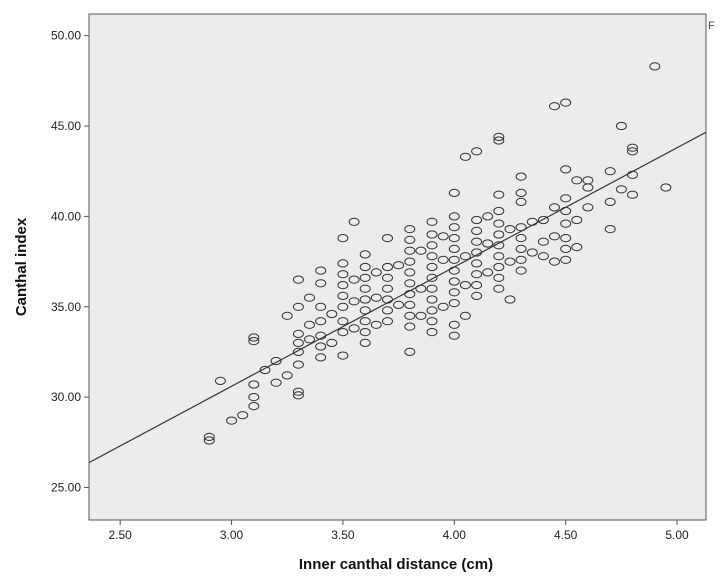  I want to click on y-tick-labels: 25.00 30.00 35.00 40.00 45.00 50.00, so click(66, 262).